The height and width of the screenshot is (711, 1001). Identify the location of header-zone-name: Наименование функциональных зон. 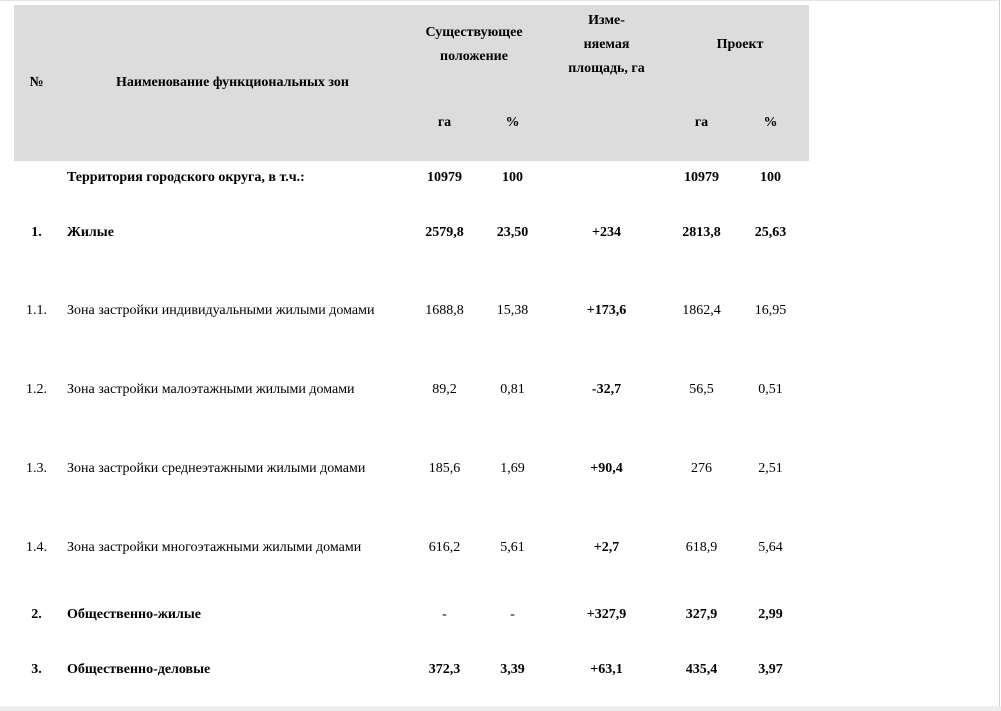
(232, 83).